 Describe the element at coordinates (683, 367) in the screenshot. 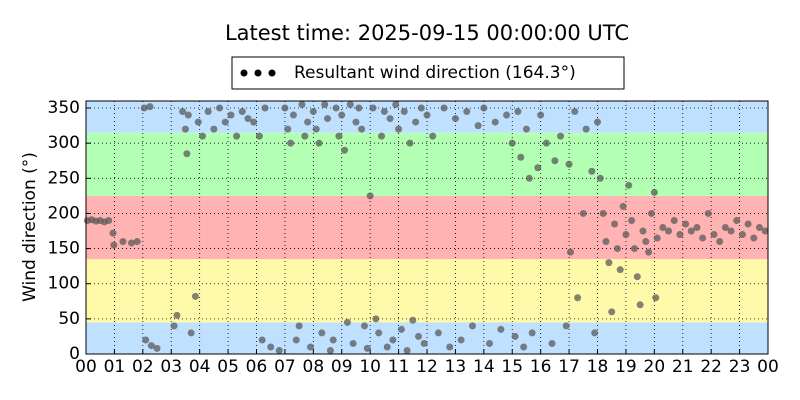

I see `x-tick-label: 21` at that location.